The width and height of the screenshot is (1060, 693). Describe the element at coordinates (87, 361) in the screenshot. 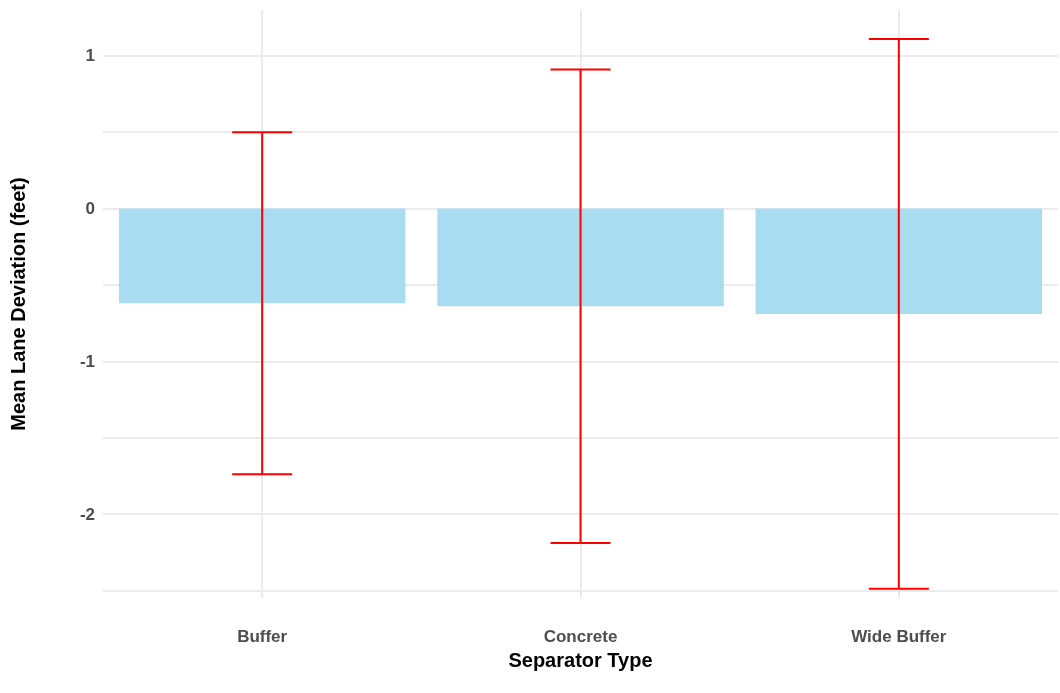

I see `y-tick-label: -1` at that location.